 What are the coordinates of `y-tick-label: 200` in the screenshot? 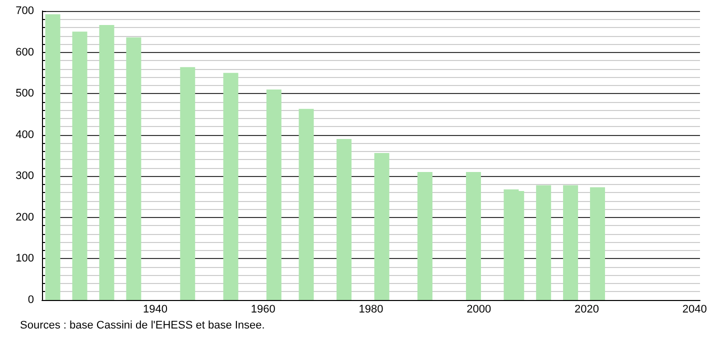 It's located at (25, 217).